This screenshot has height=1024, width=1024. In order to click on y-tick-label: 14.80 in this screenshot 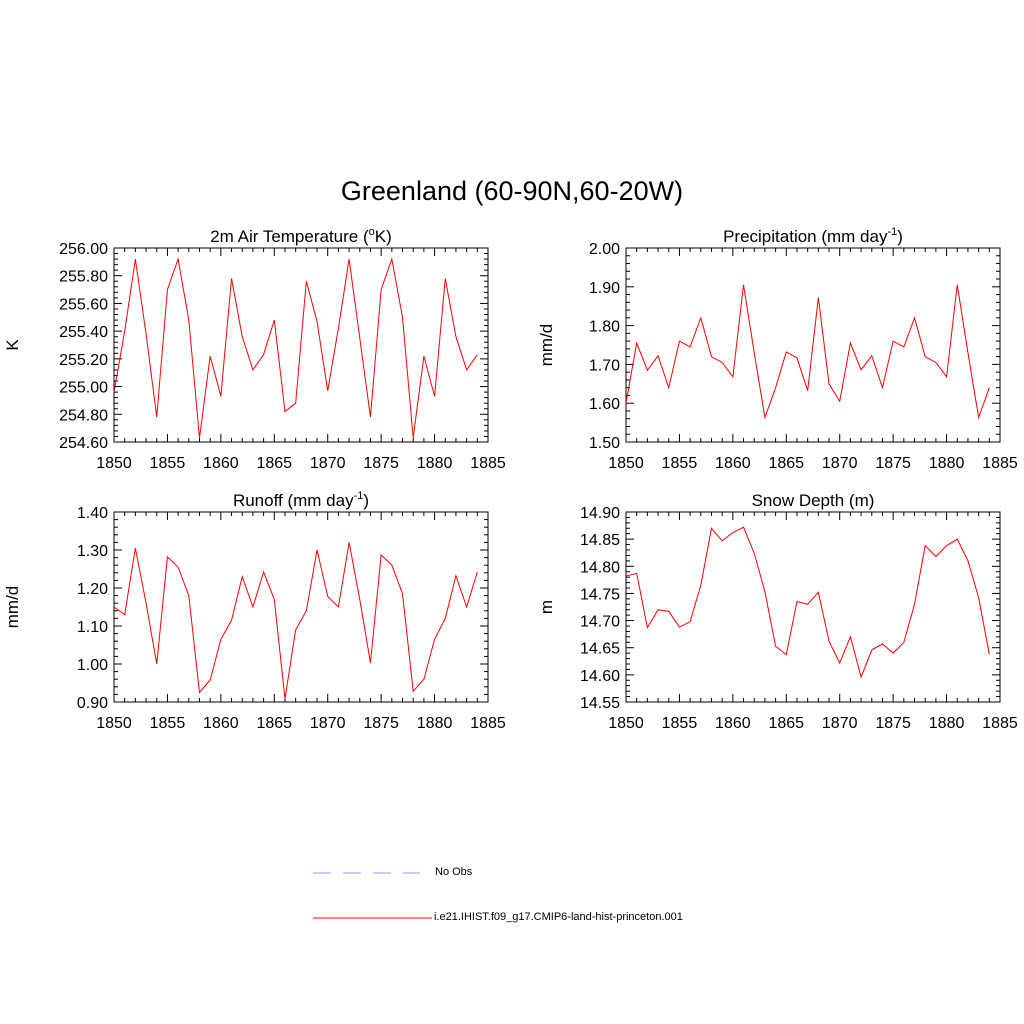, I will do `click(600, 567)`.